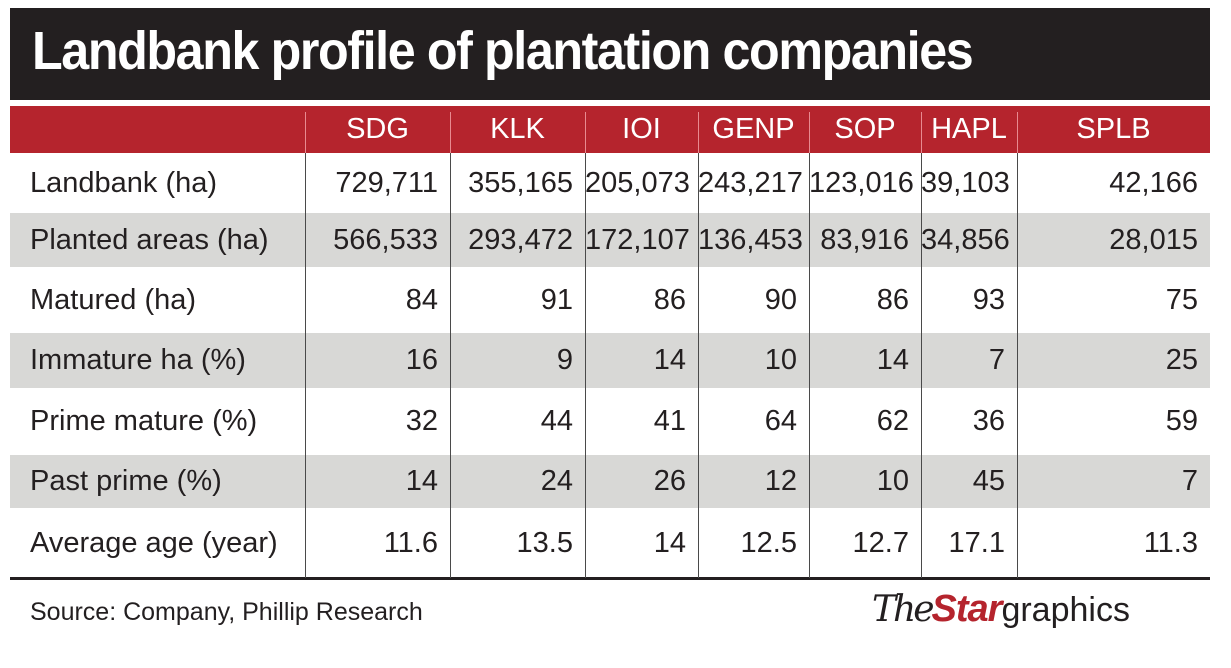 The image size is (1231, 668). What do you see at coordinates (226, 612) in the screenshot?
I see `source-note: Source: Company, Phillip Research` at bounding box center [226, 612].